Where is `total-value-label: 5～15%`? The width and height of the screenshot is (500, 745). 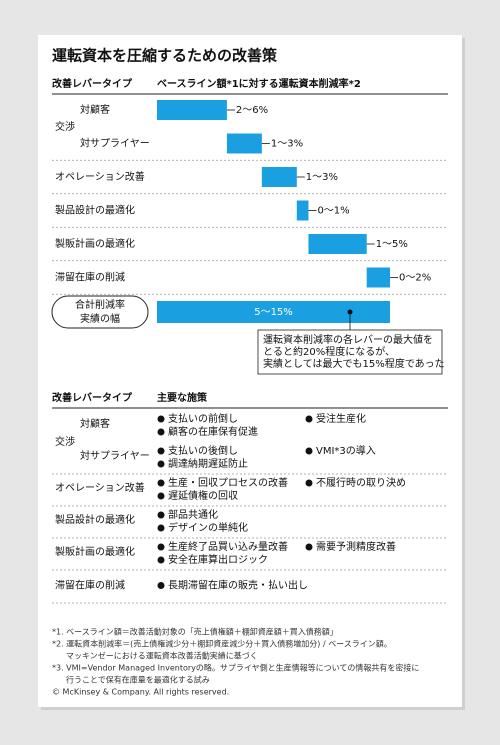 total-value-label: 5～15% is located at coordinates (273, 312).